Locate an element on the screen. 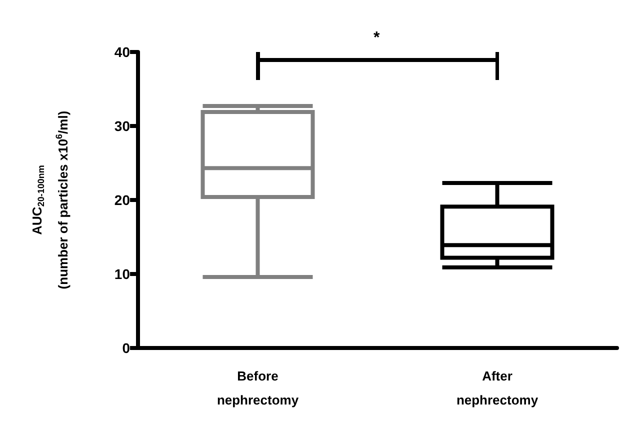 The image size is (641, 428). y-tick-label: 10 is located at coordinates (122, 274).